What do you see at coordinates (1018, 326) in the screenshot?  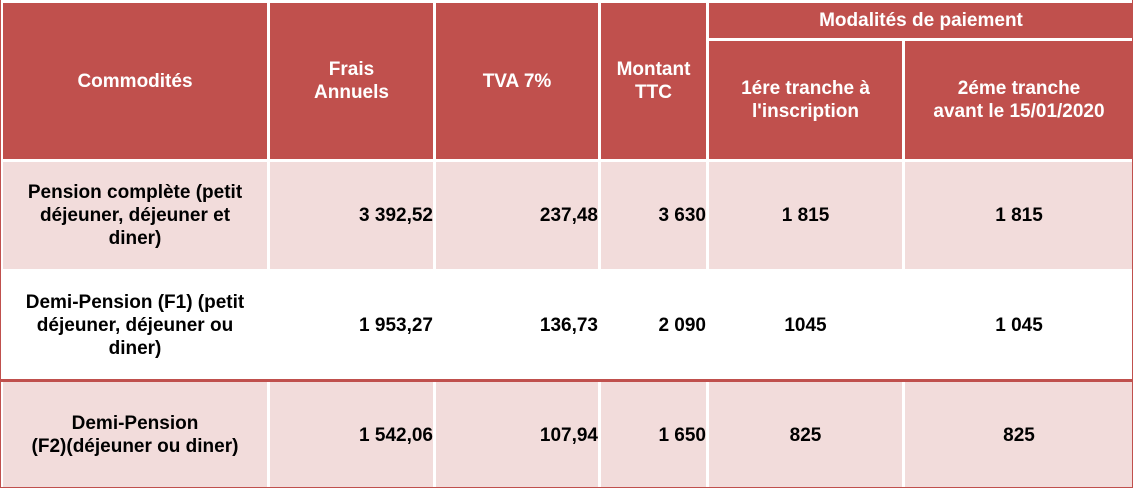 I see `row-tranche2: 1 045` at bounding box center [1018, 326].